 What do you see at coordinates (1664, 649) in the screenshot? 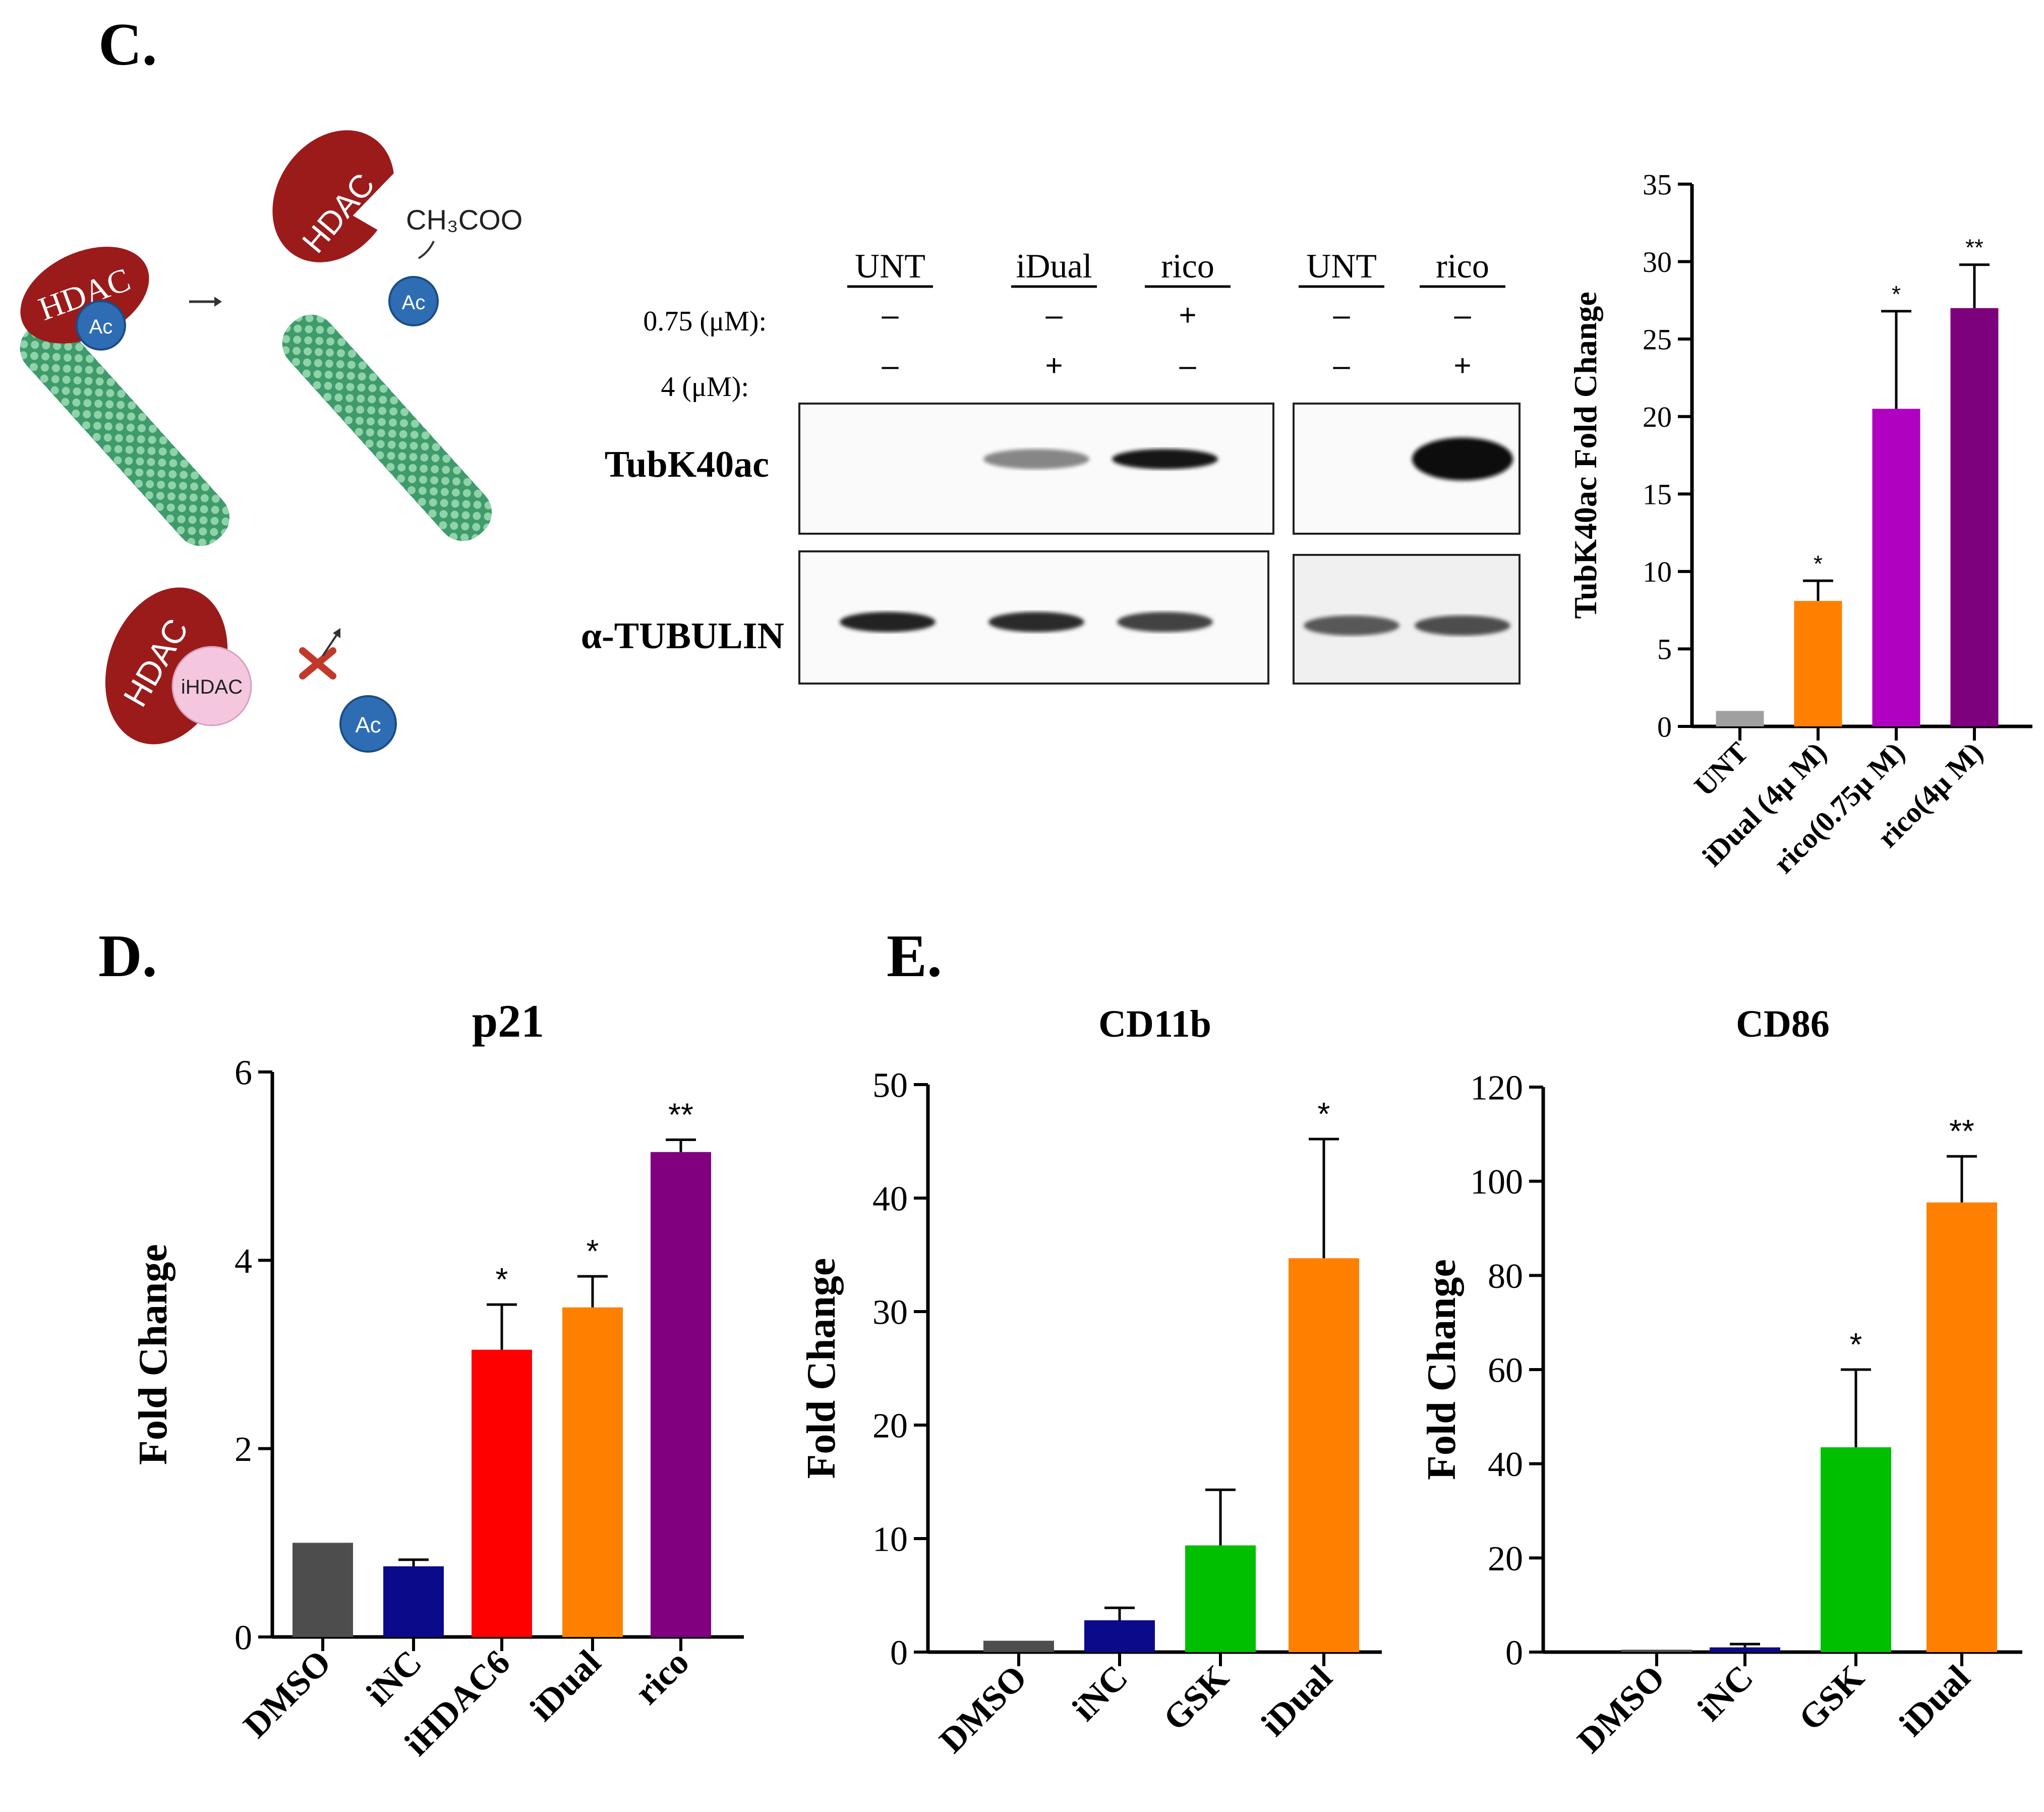
I see `y-tick-label: 5` at bounding box center [1664, 649].